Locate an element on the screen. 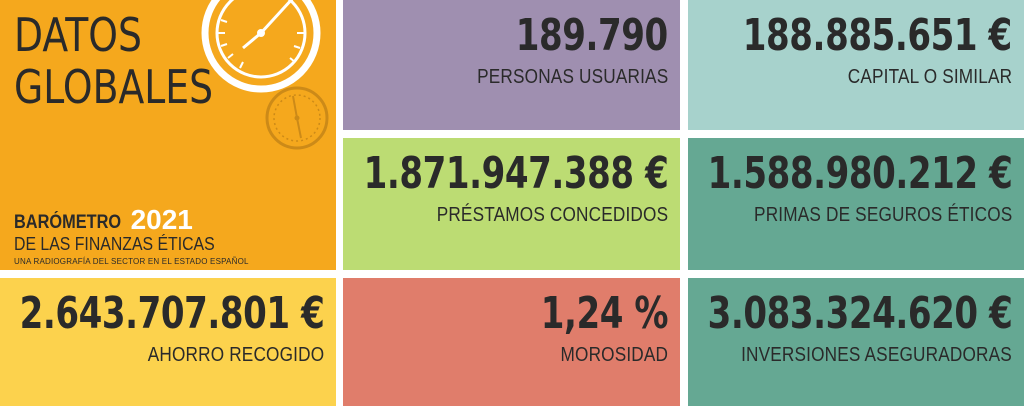 This screenshot has height=406, width=1024. stat-label: PRIMAS DE SEGUROS ÉTICOS is located at coordinates (882, 215).